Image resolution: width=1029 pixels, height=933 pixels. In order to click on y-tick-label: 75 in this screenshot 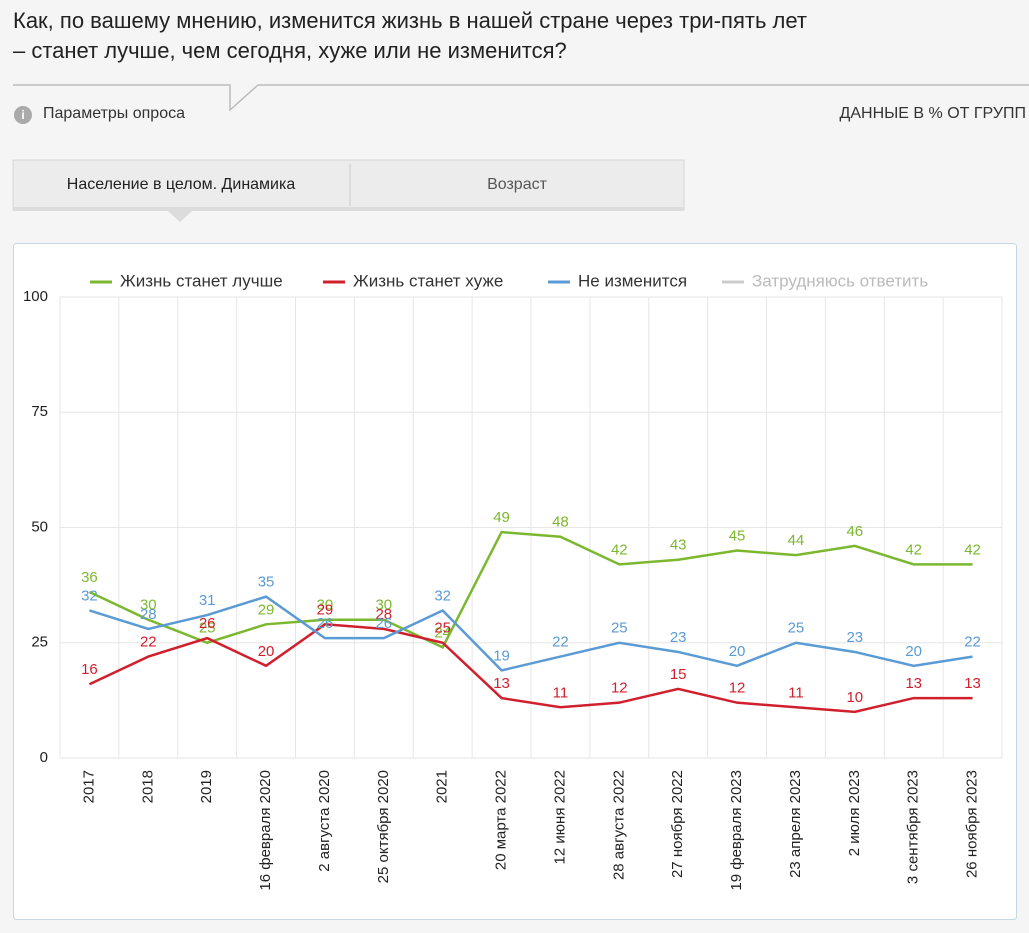, I will do `click(39, 411)`.